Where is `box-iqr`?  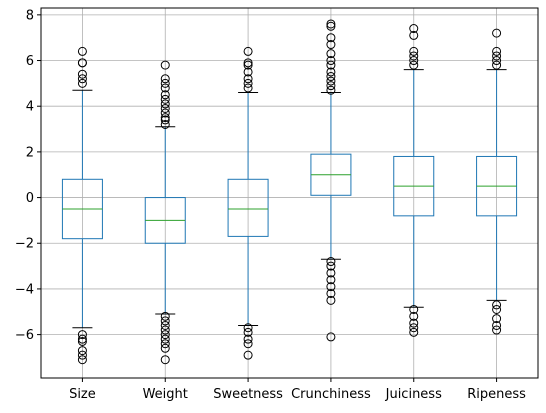 box-iqr is located at coordinates (248, 207).